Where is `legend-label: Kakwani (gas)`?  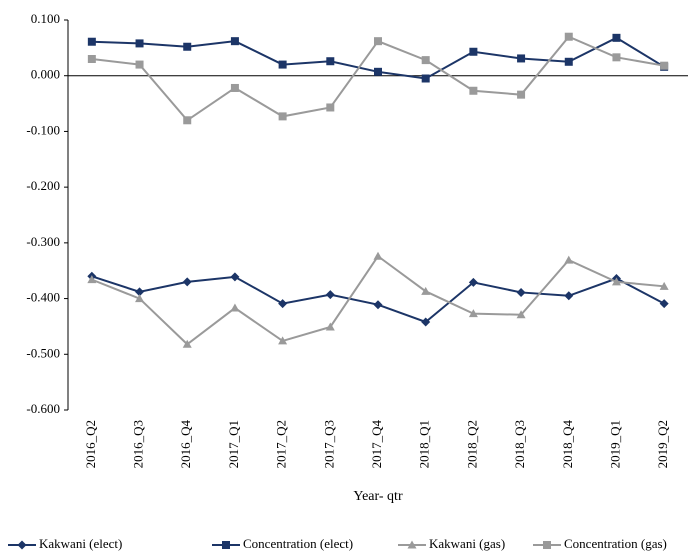 legend-label: Kakwani (gas) is located at coordinates (467, 543).